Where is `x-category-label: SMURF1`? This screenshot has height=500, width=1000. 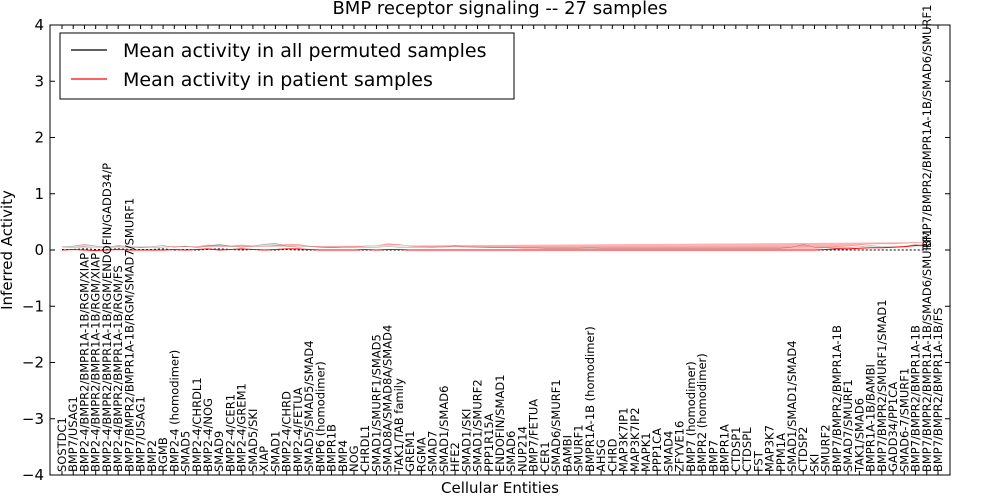 x-category-label: SMURF1 is located at coordinates (579, 448).